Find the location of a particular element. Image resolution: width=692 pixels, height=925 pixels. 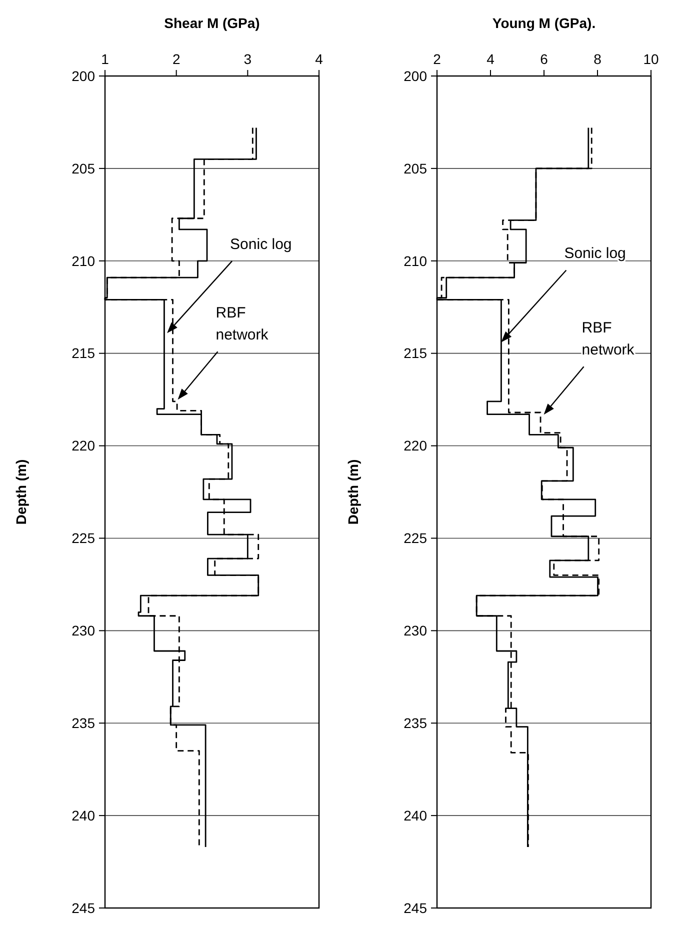

x-tick-label: 3 is located at coordinates (248, 59).